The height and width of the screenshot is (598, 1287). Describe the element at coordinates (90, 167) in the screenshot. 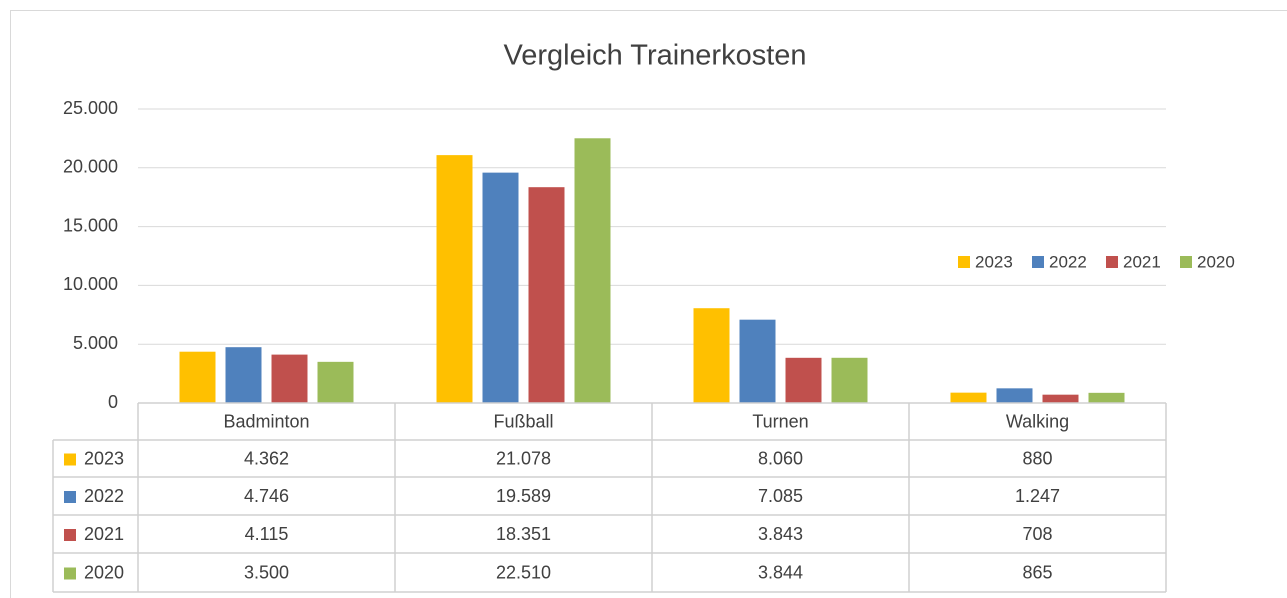

I see `y-tick-label: 20.000` at that location.